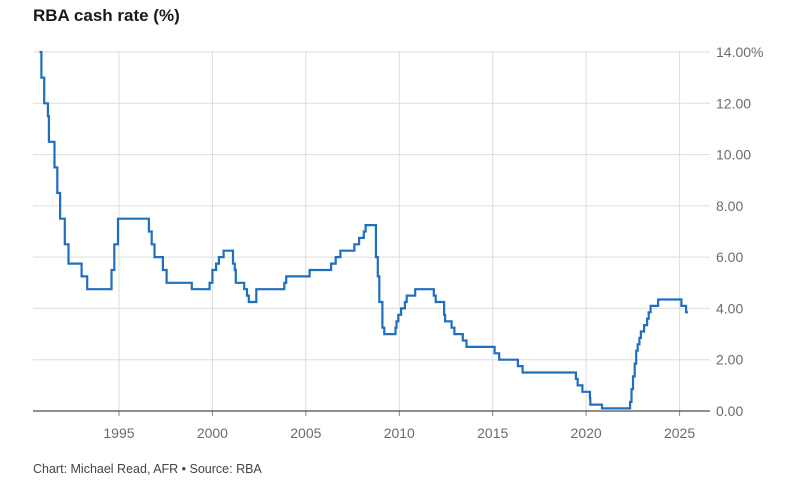 The width and height of the screenshot is (796, 504). I want to click on y-tick-label: 4.00, so click(729, 308).